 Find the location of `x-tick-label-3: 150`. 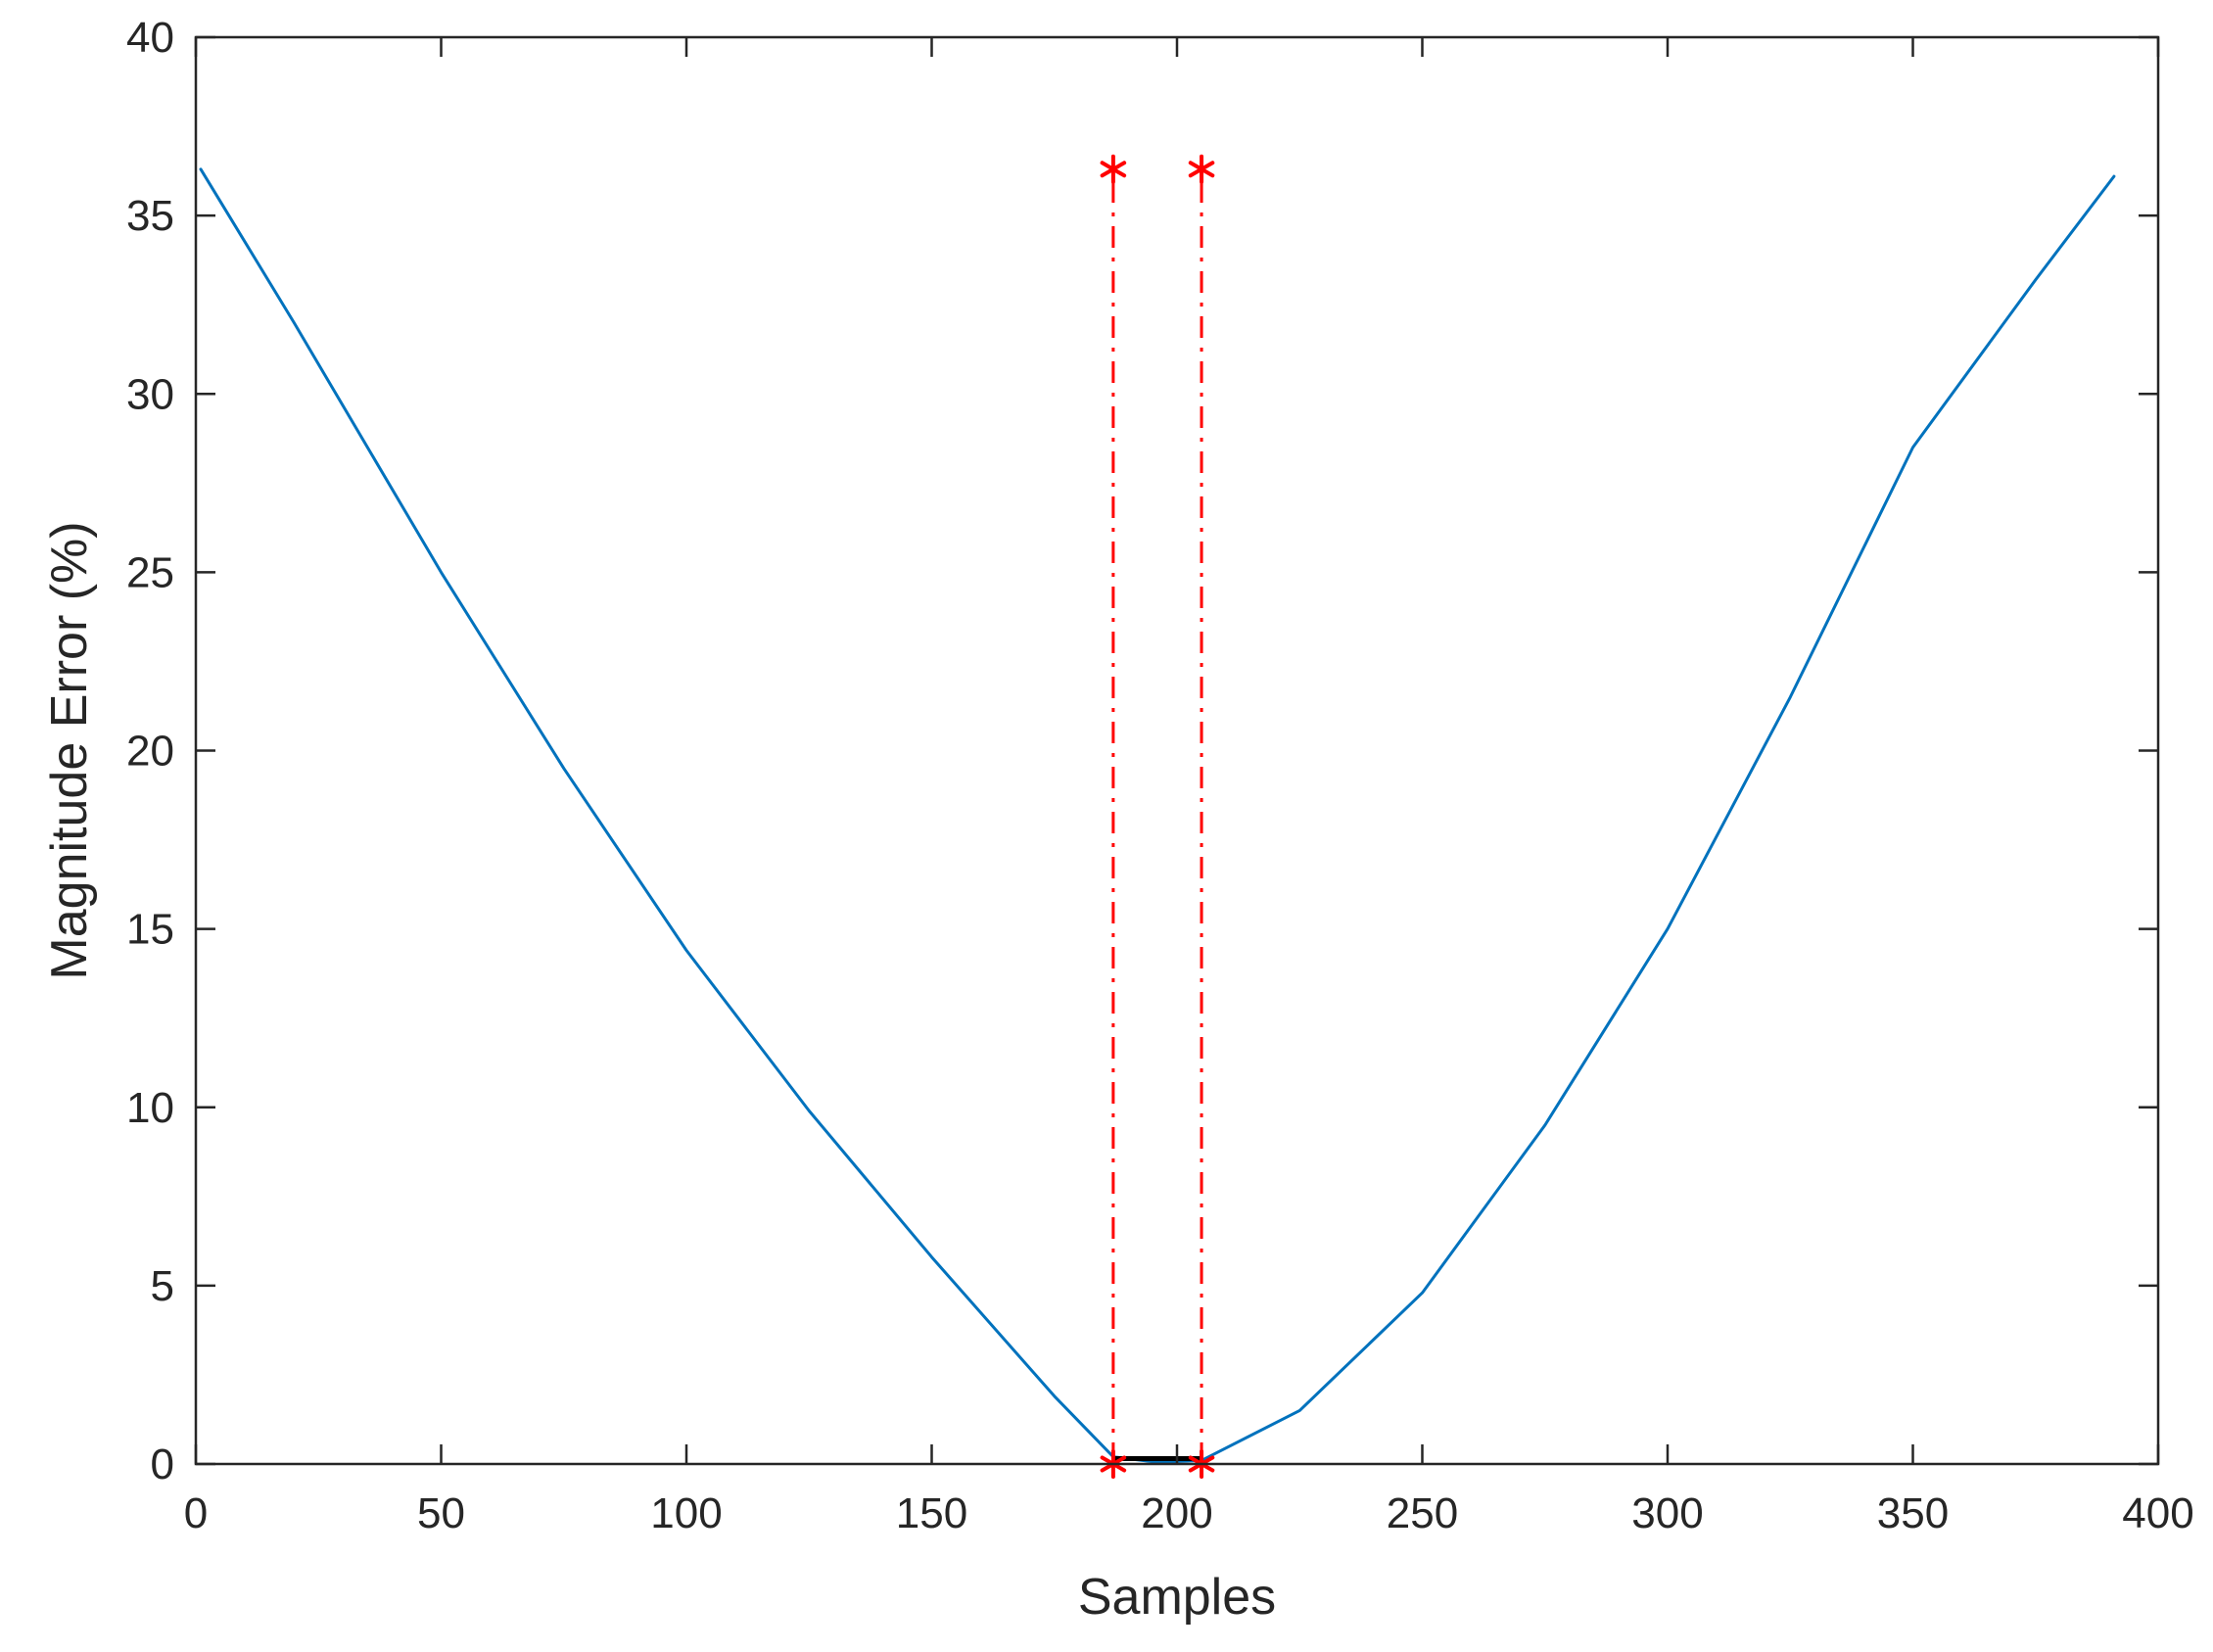

x-tick-label-3: 150 is located at coordinates (932, 1513).